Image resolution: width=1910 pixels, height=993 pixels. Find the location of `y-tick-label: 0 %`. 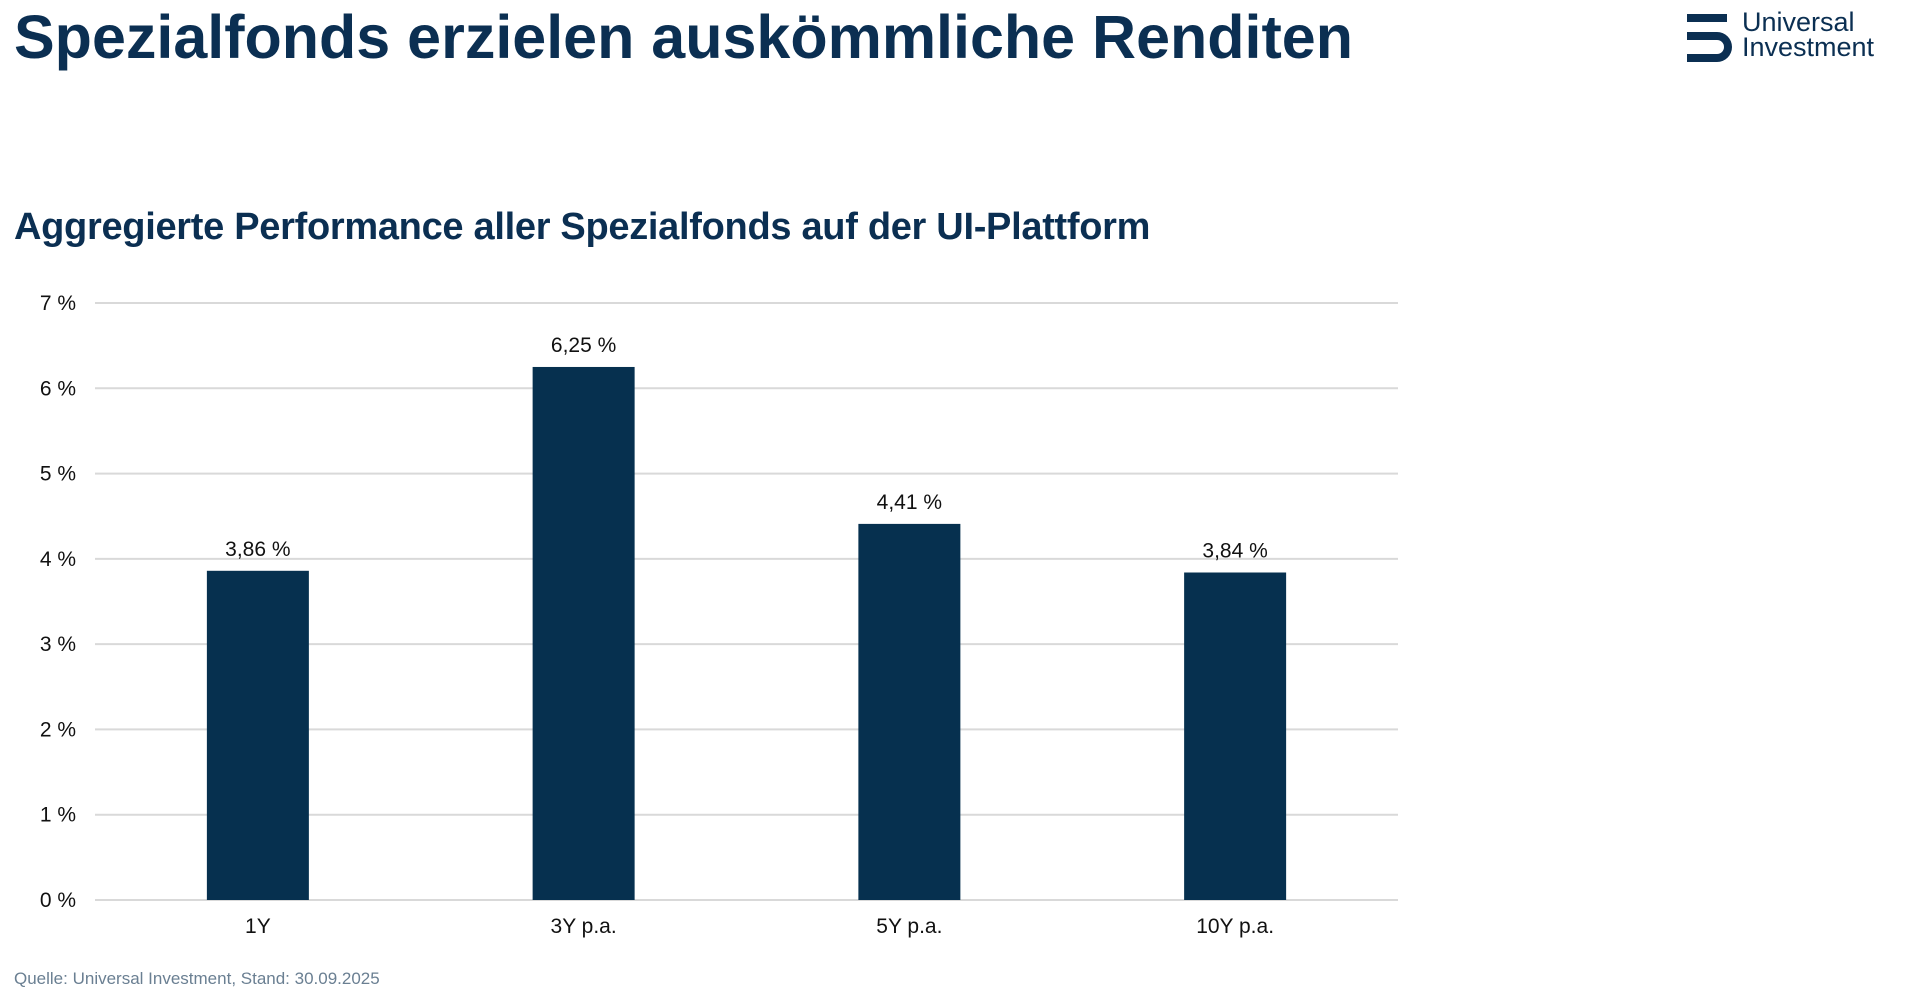

y-tick-label: 0 % is located at coordinates (58, 900).